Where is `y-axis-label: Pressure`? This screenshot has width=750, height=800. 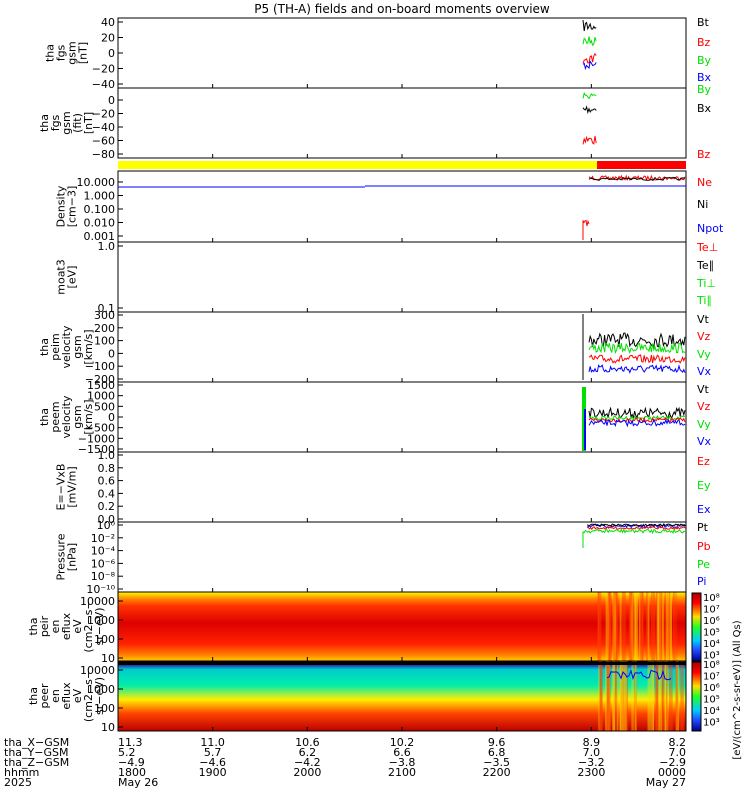 y-axis-label: Pressure is located at coordinates (61, 556).